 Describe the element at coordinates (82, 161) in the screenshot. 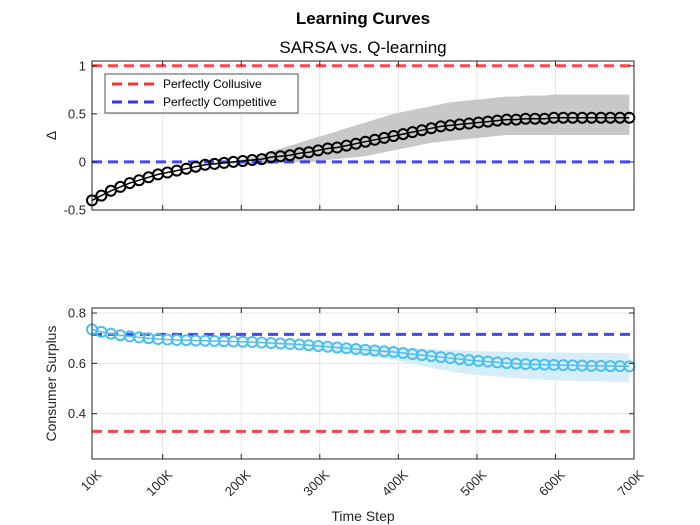

I see `delta-y-tick-label: 0` at that location.